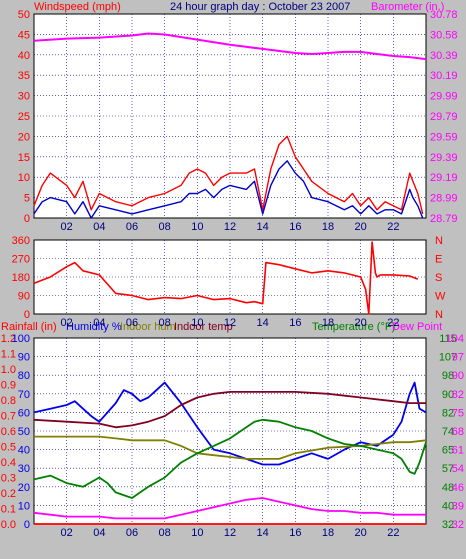 This screenshot has width=466, height=559. What do you see at coordinates (444, 178) in the screenshot?
I see `barometer-tick-label-29.19: 29.19` at bounding box center [444, 178].